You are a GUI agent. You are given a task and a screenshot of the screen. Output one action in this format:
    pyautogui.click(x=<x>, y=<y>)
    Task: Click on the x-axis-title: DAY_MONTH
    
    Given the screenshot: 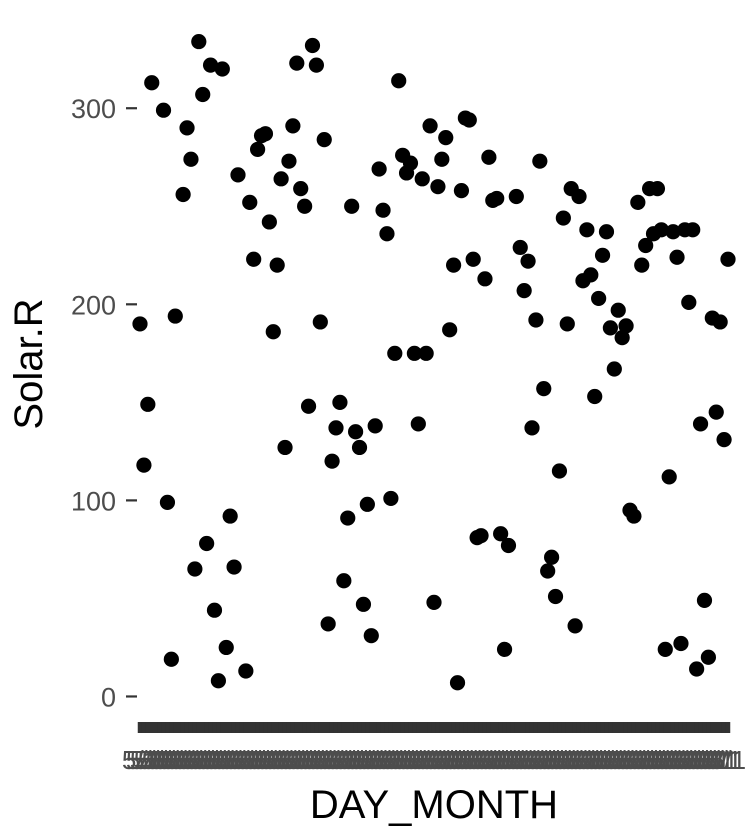 What is the action you would take?
    pyautogui.click(x=434, y=805)
    